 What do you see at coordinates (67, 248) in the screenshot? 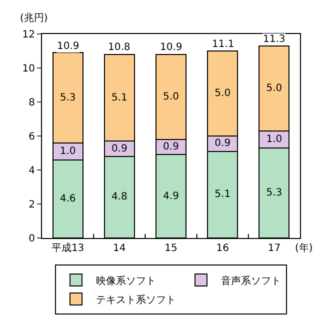
I see `x-tick-label: 平成13` at bounding box center [67, 248].